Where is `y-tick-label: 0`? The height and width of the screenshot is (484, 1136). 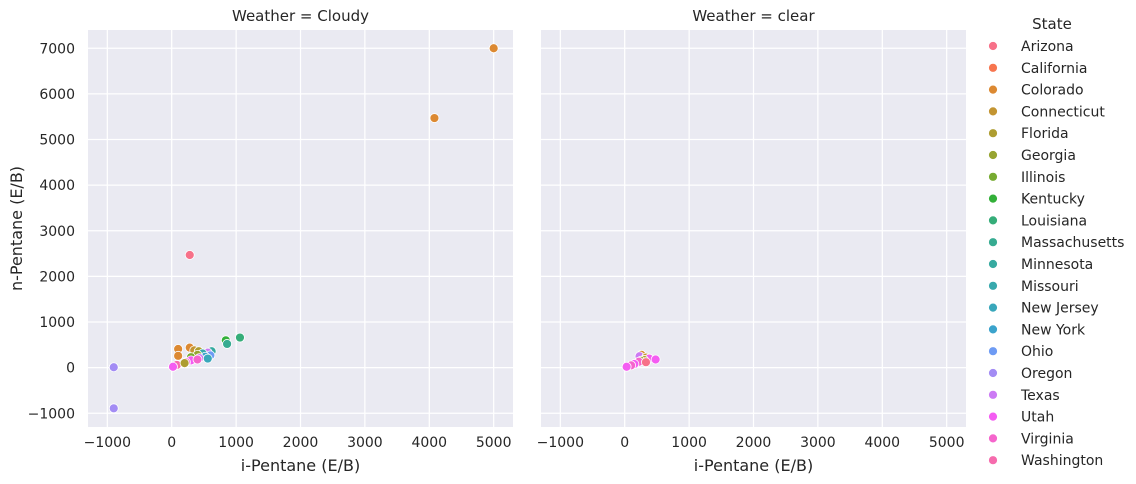
y-tick-label: 0 is located at coordinates (70, 369).